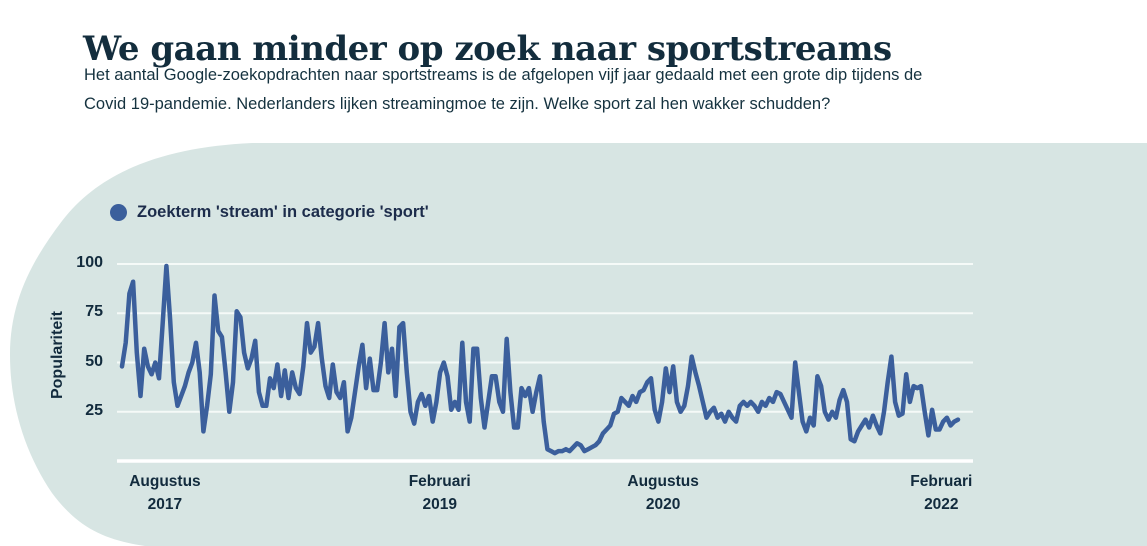 This screenshot has height=546, width=1147. What do you see at coordinates (440, 493) in the screenshot?
I see `x-tick-label-2019: Februari 2019` at bounding box center [440, 493].